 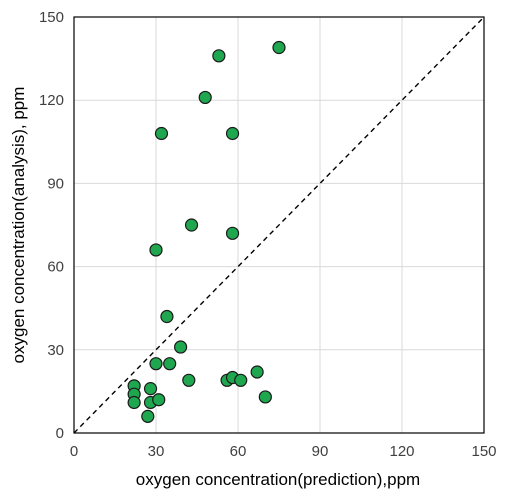 I want to click on y-tick-label: 60, so click(x=55, y=267).